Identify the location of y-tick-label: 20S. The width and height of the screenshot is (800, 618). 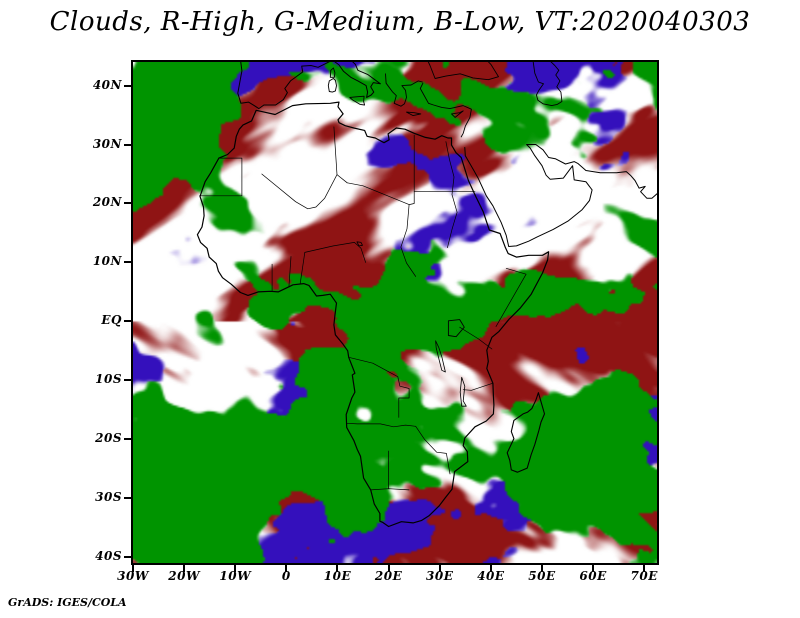
(108, 438).